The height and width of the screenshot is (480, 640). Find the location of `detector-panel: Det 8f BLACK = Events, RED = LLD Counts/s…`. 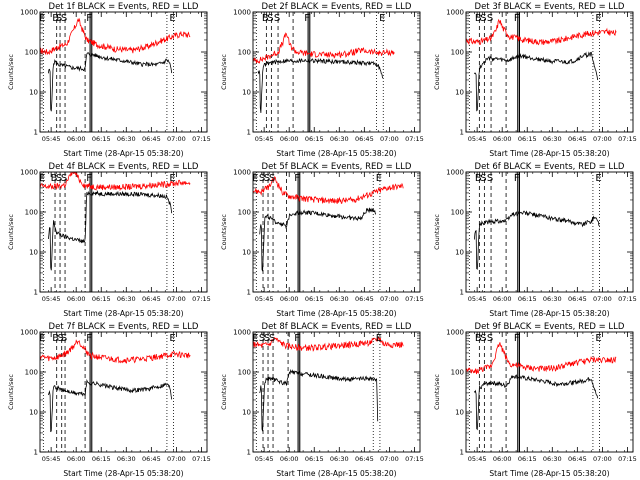

detector-panel: Det 8f BLACK = Events, RED = LLD Counts/s… is located at coordinates (319, 400).